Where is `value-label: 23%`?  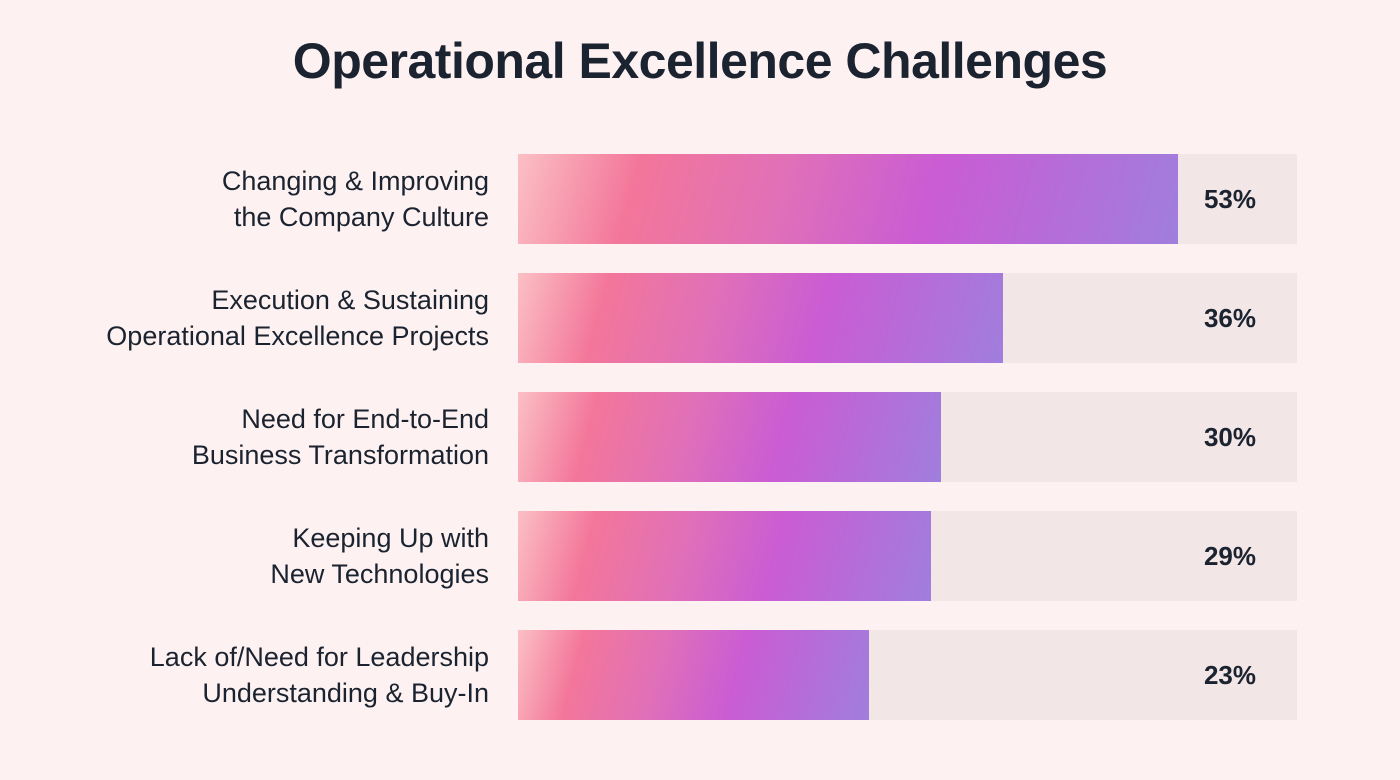 value-label: 23% is located at coordinates (1230, 675).